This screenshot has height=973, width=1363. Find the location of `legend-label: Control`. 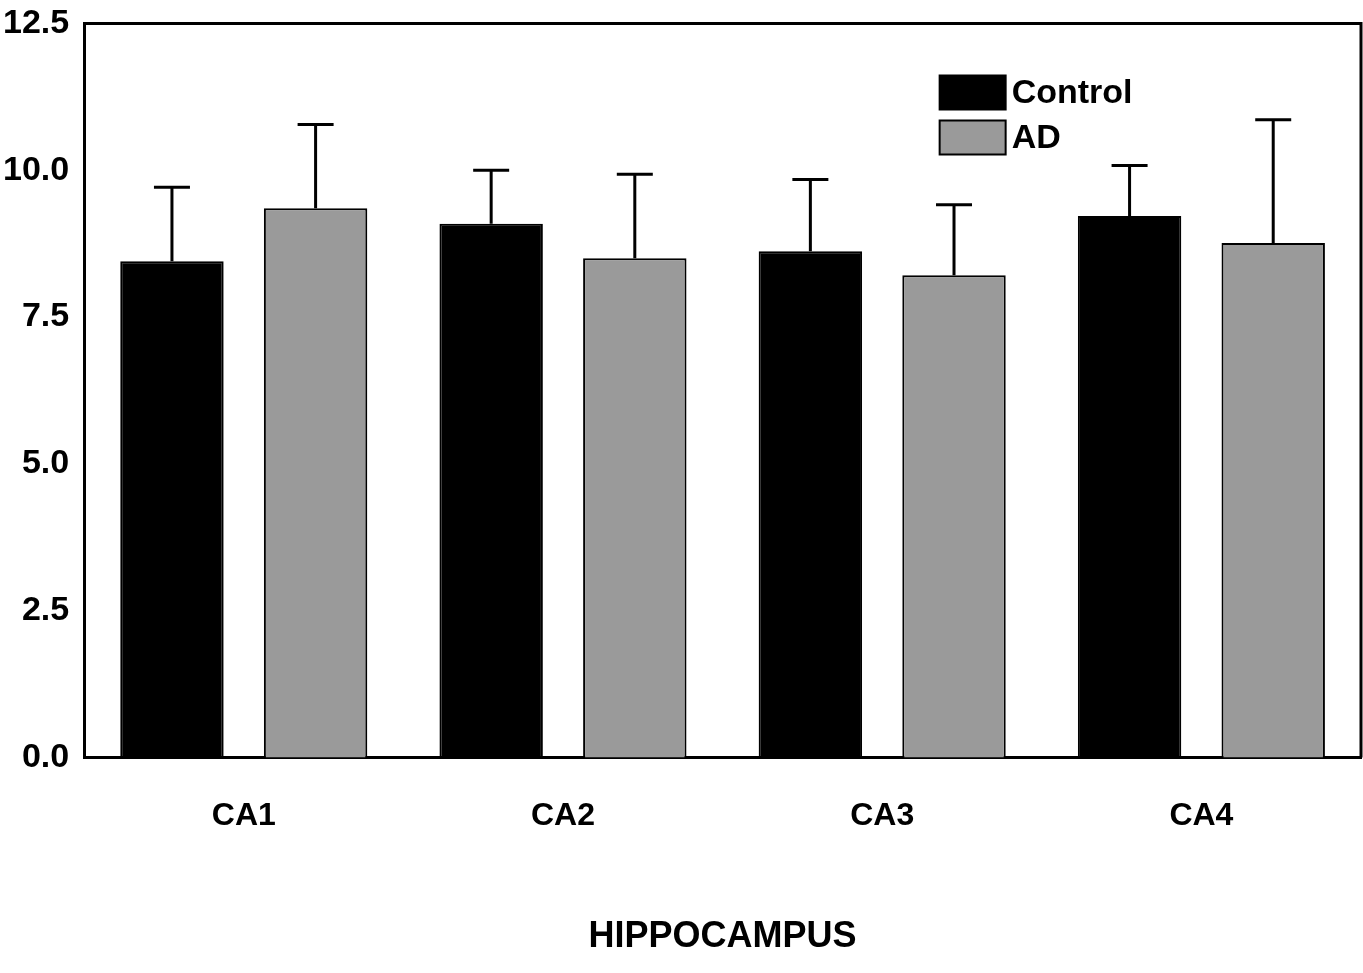

legend-label: Control is located at coordinates (1072, 90).